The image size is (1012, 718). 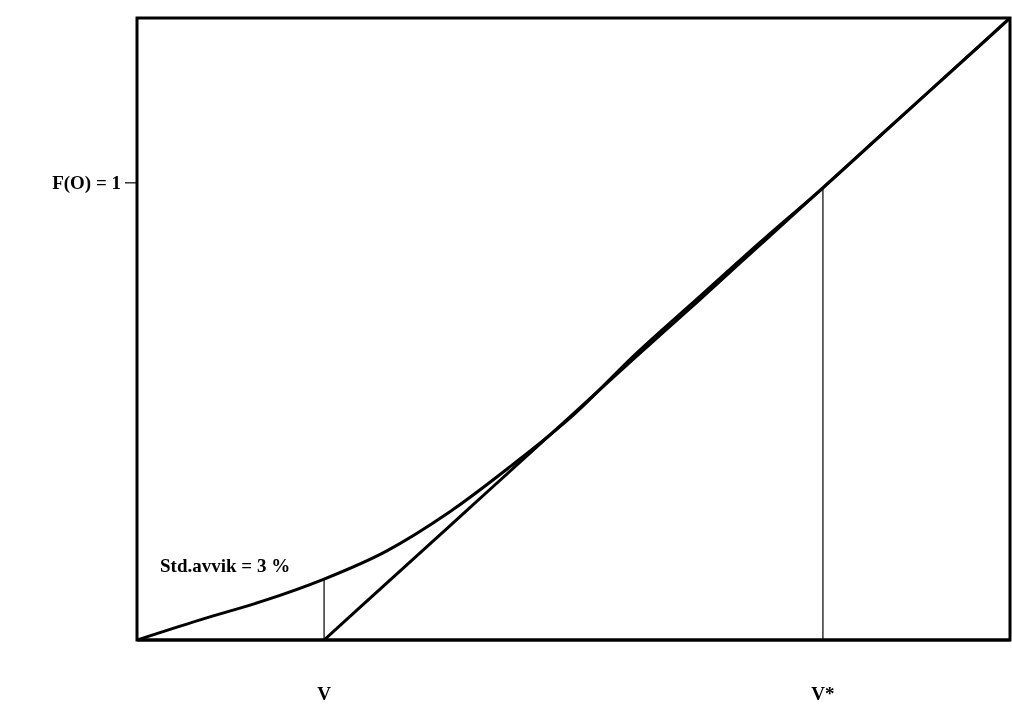 I want to click on x-tick-label: V*, so click(x=823, y=693).